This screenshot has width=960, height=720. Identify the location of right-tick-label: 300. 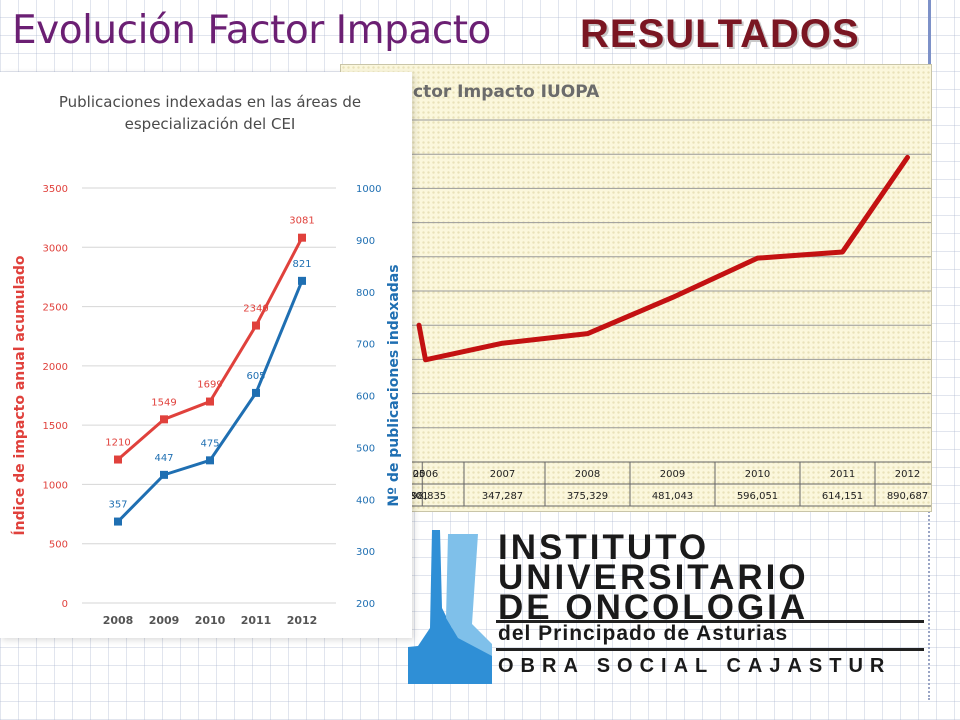
(365, 552).